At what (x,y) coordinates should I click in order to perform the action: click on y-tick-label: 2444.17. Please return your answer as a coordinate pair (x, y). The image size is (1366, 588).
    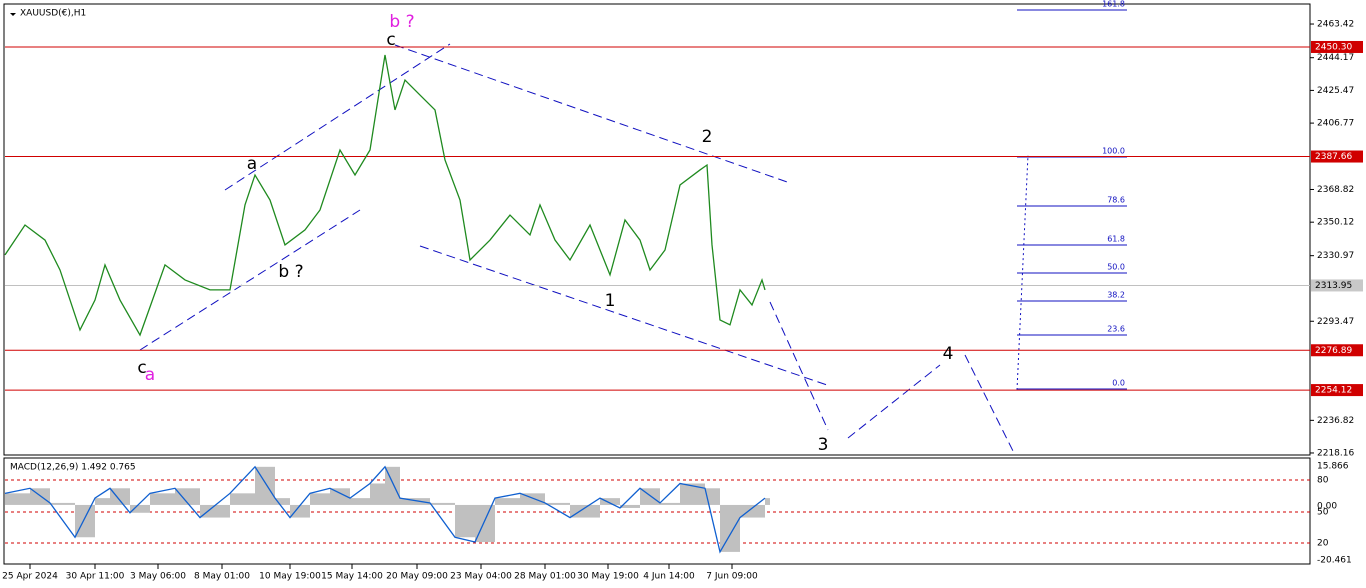
    Looking at the image, I should click on (1335, 58).